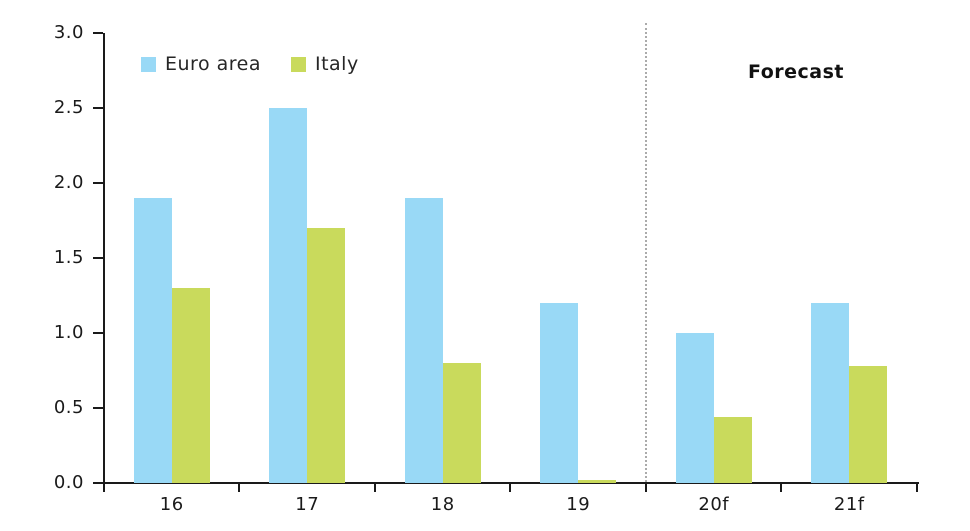  Describe the element at coordinates (868, 424) in the screenshot. I see `bar-italy-21f` at that location.